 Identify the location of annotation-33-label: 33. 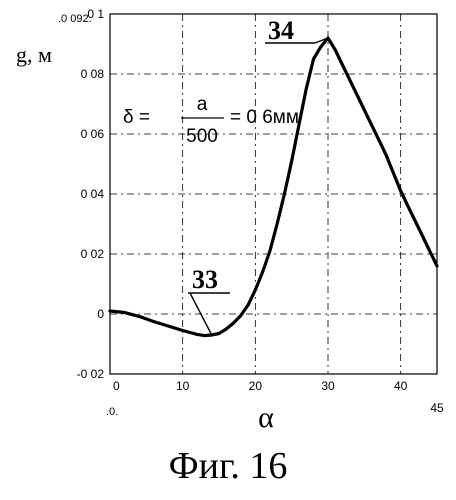
(205, 279).